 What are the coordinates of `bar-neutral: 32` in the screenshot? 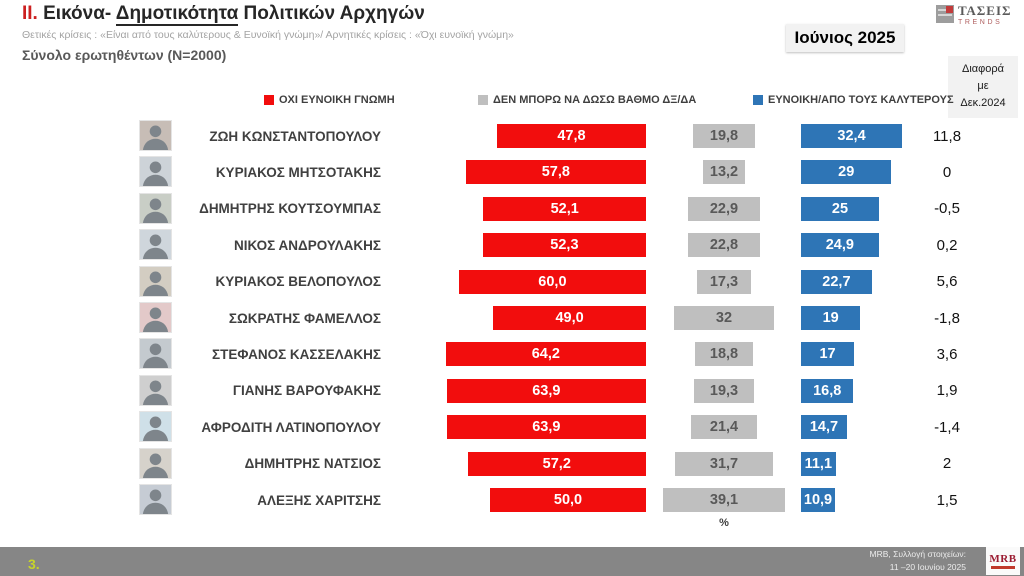 It's located at (724, 317).